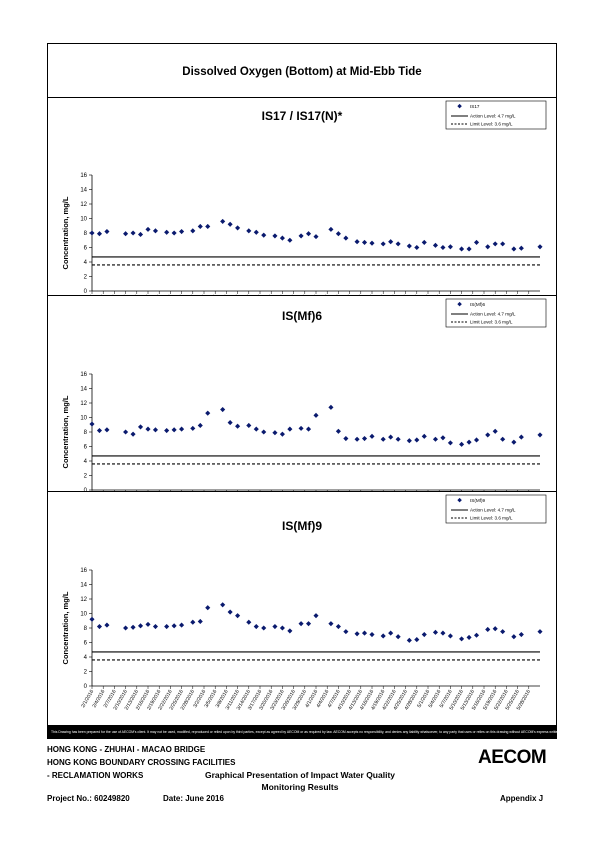 The height and width of the screenshot is (851, 602). I want to click on aecom-logo: AECOM, so click(512, 757).